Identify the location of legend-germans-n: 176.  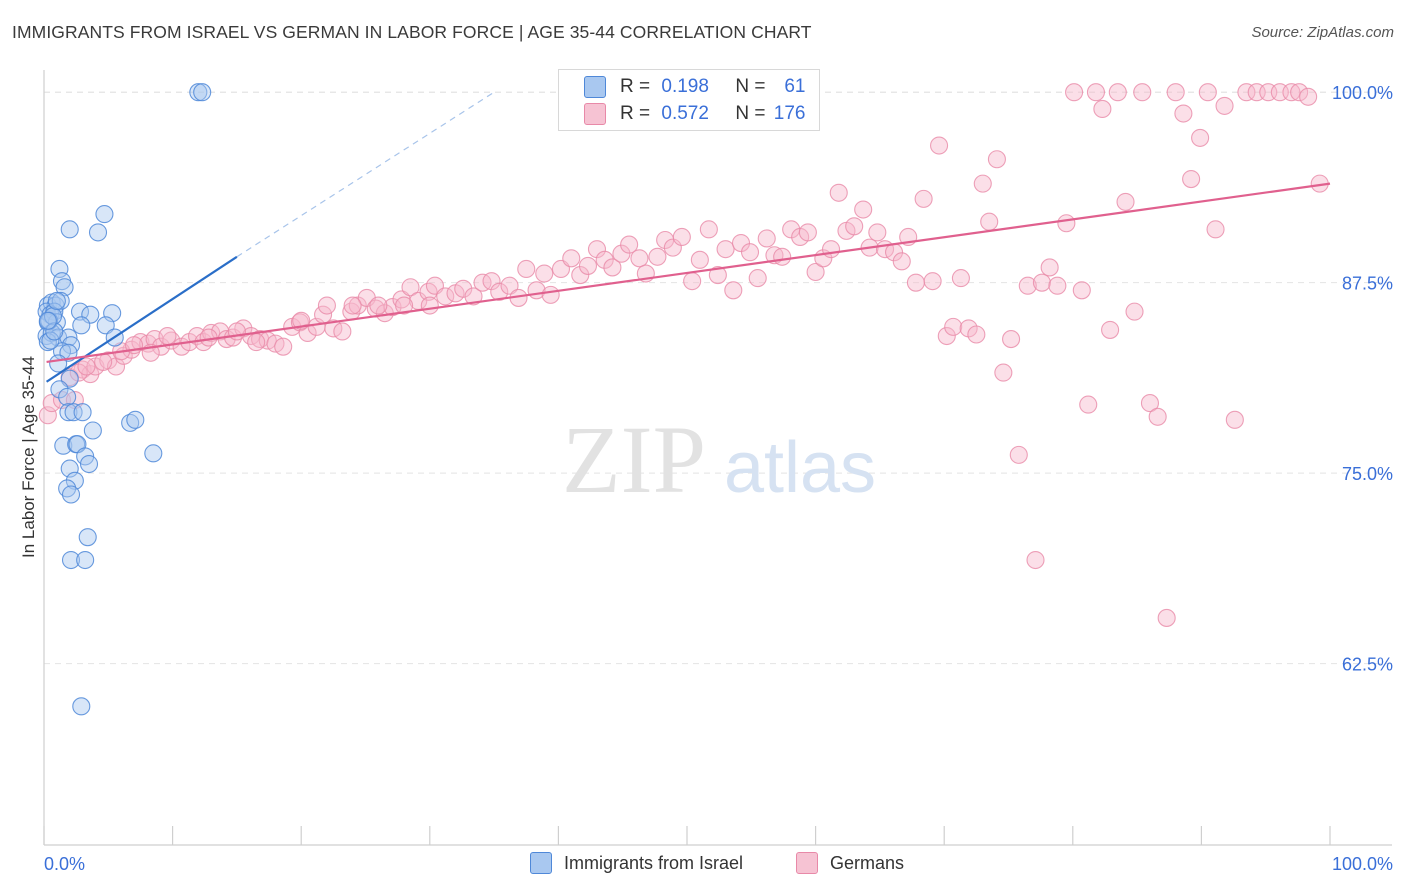
(789, 113).